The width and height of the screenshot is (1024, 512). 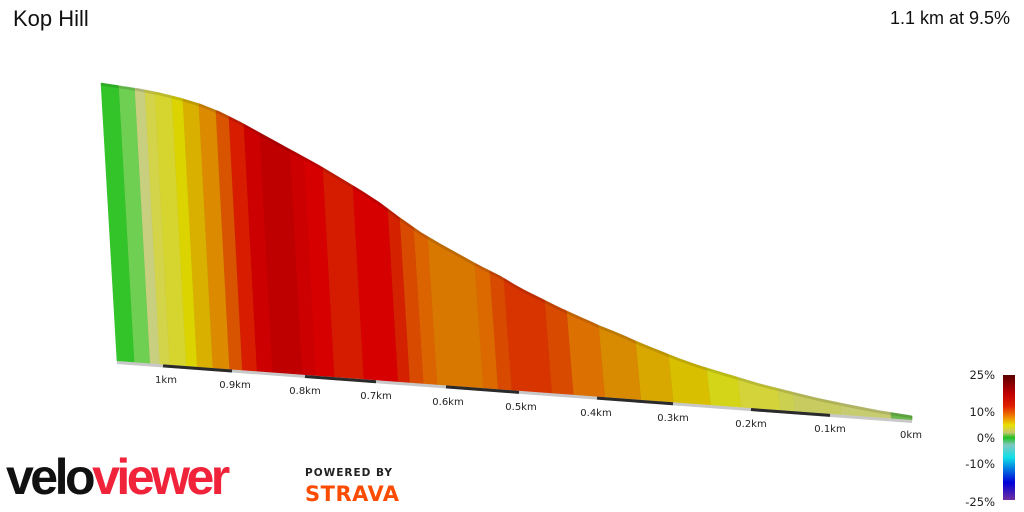 What do you see at coordinates (51, 477) in the screenshot?
I see `logo-velo: velo` at bounding box center [51, 477].